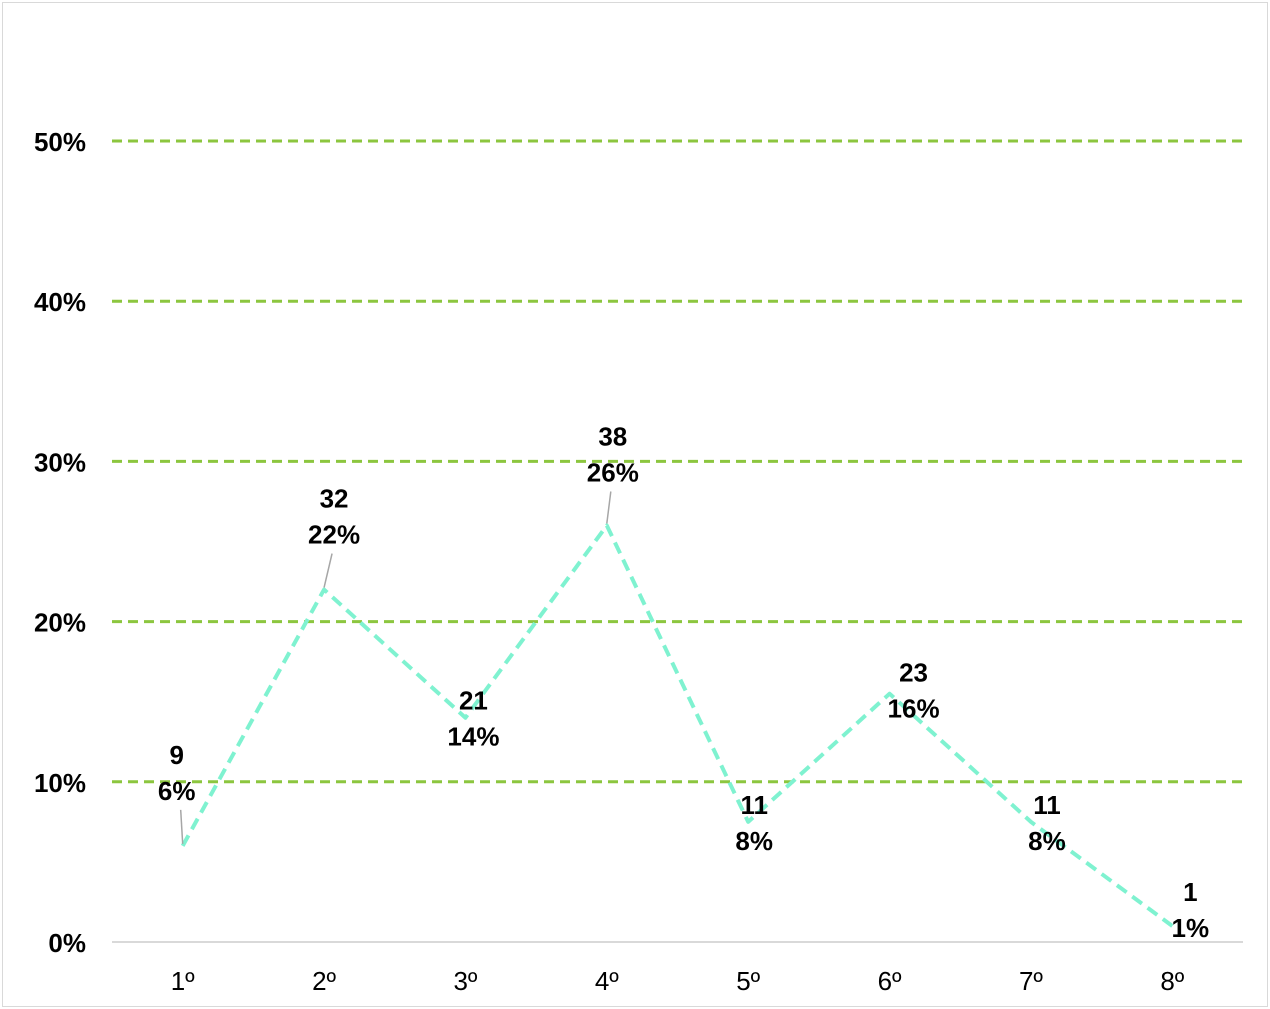 The height and width of the screenshot is (1009, 1270). Describe the element at coordinates (395, 667) in the screenshot. I see `leader-lines` at that location.